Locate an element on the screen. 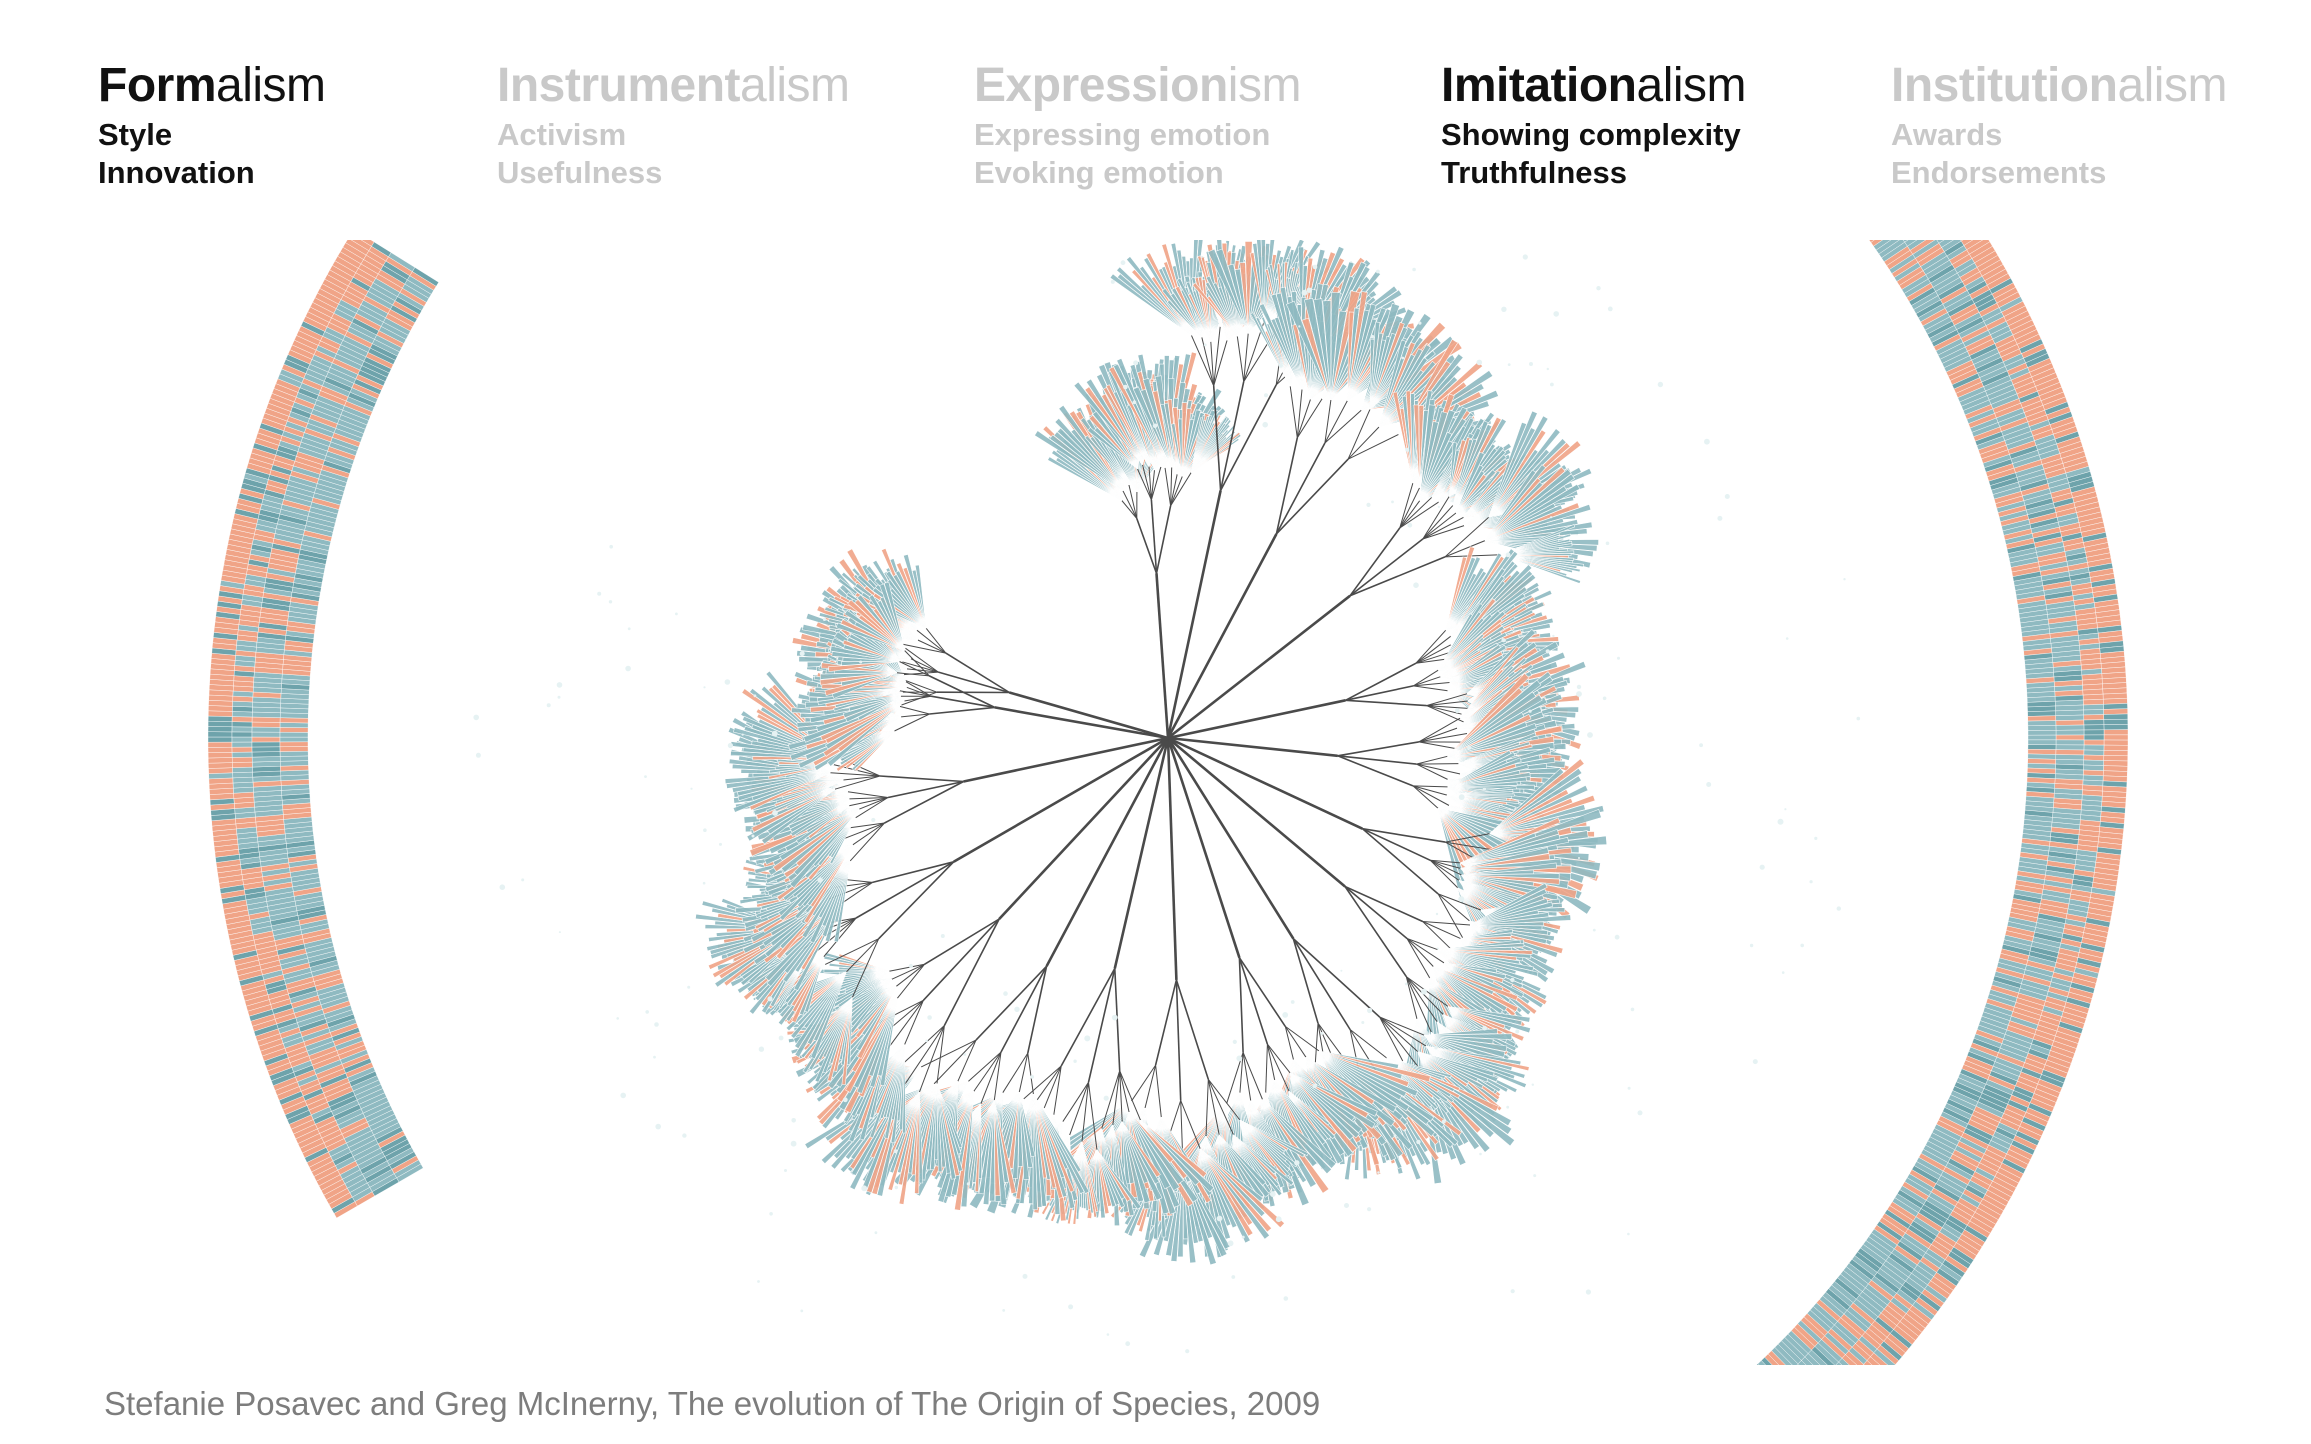 The height and width of the screenshot is (1444, 2311). title-bold-part: Institution is located at coordinates (2004, 85).